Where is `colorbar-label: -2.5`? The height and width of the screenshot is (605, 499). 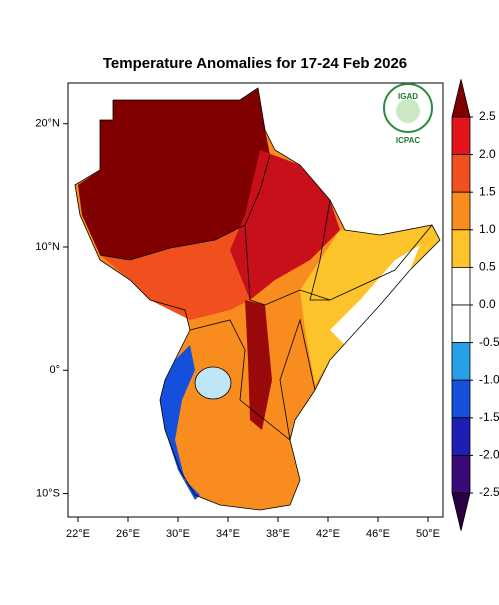
colorbar-label: -2.5 is located at coordinates (489, 492).